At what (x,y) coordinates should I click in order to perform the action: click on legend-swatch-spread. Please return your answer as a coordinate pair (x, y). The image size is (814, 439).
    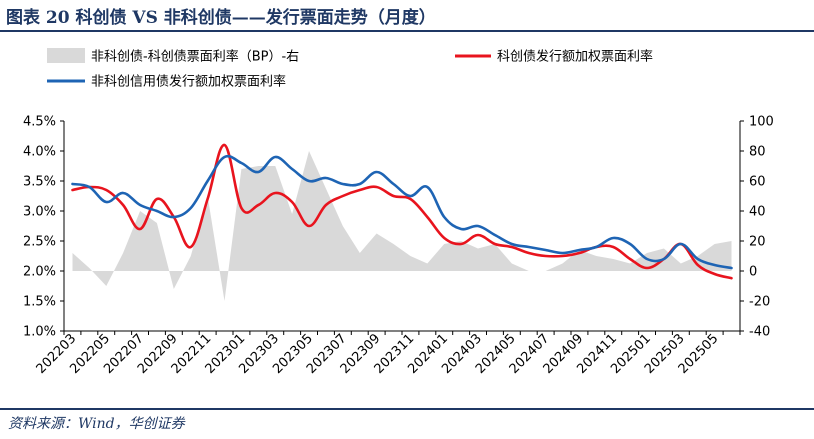
    Looking at the image, I should click on (66, 55).